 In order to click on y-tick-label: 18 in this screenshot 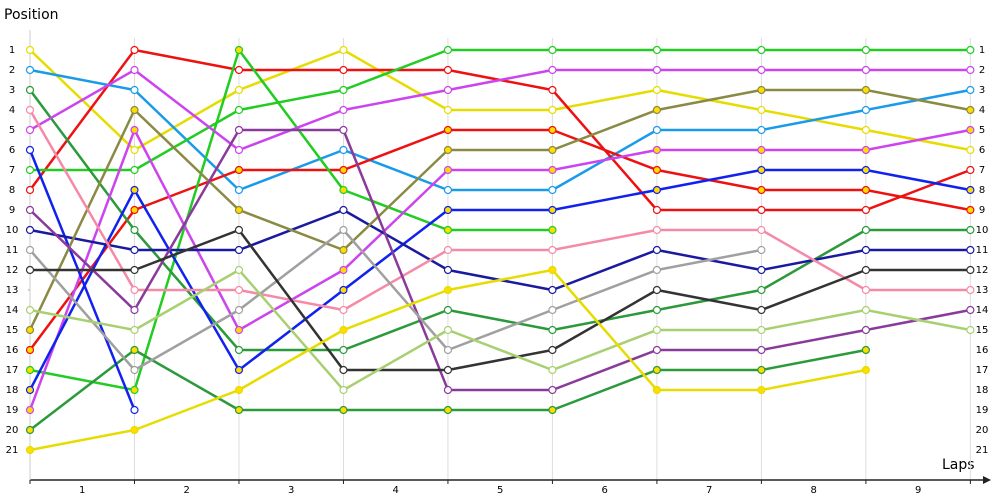, I will do `click(12, 390)`.